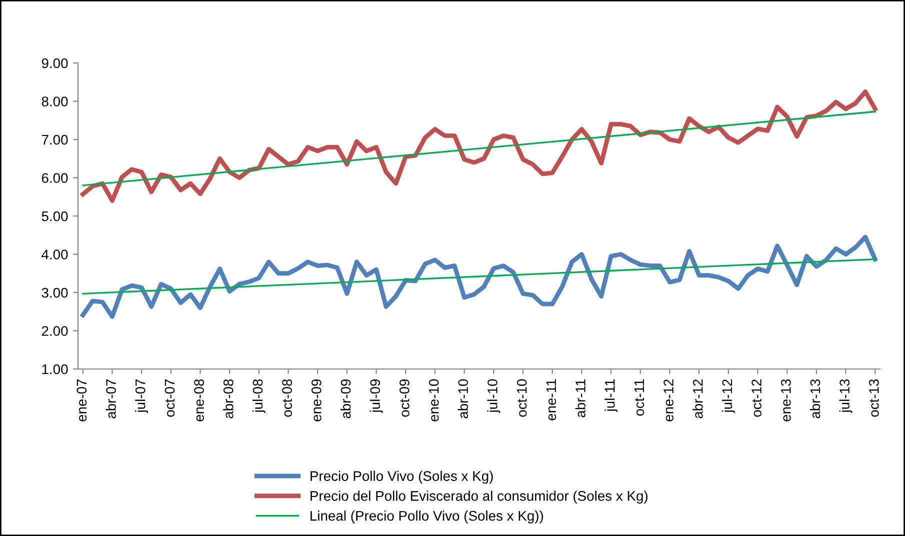 This screenshot has height=536, width=905. What do you see at coordinates (55, 139) in the screenshot?
I see `y-tick-label: 7.00` at bounding box center [55, 139].